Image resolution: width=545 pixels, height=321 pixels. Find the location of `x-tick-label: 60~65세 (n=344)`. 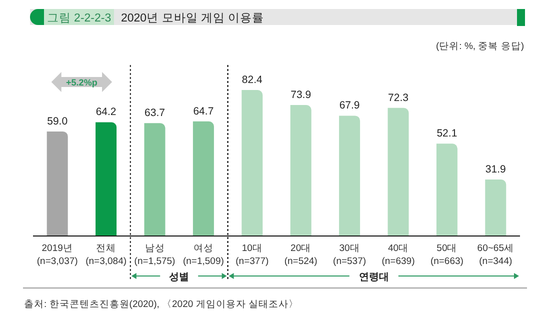

x-tick-label: 60~65세 (n=344) is located at coordinates (495, 255).